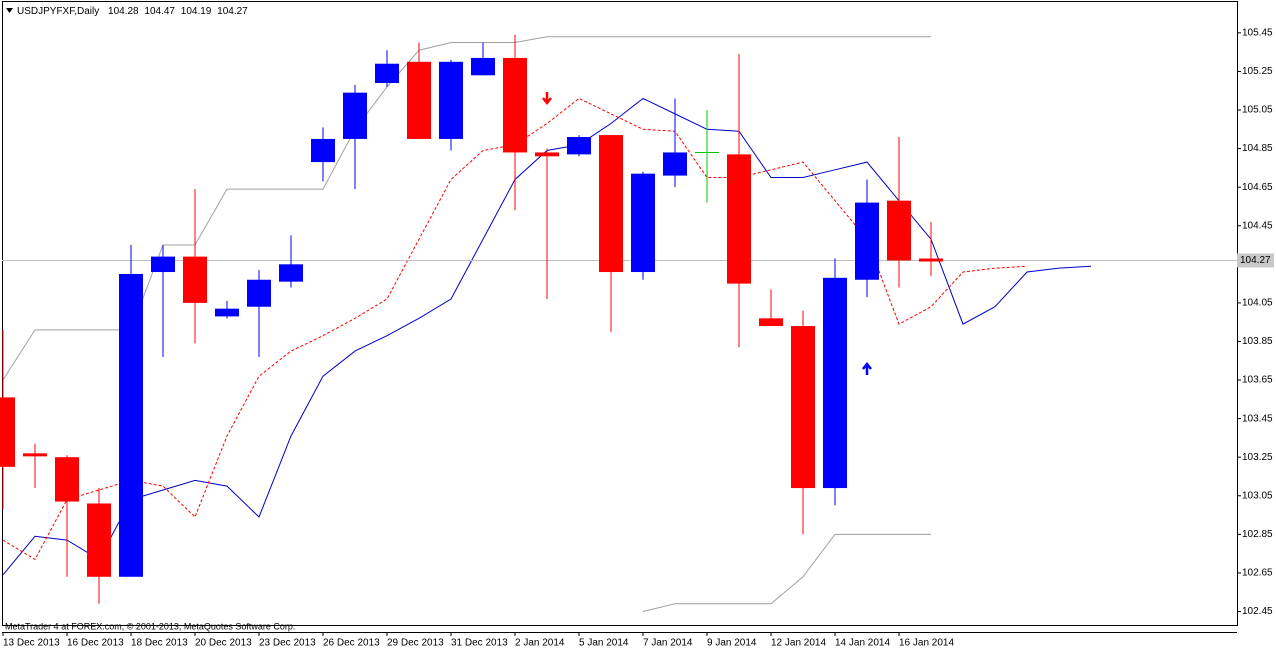 This screenshot has height=652, width=1276. Describe the element at coordinates (547, 99) in the screenshot. I see `sell-arrow` at that location.